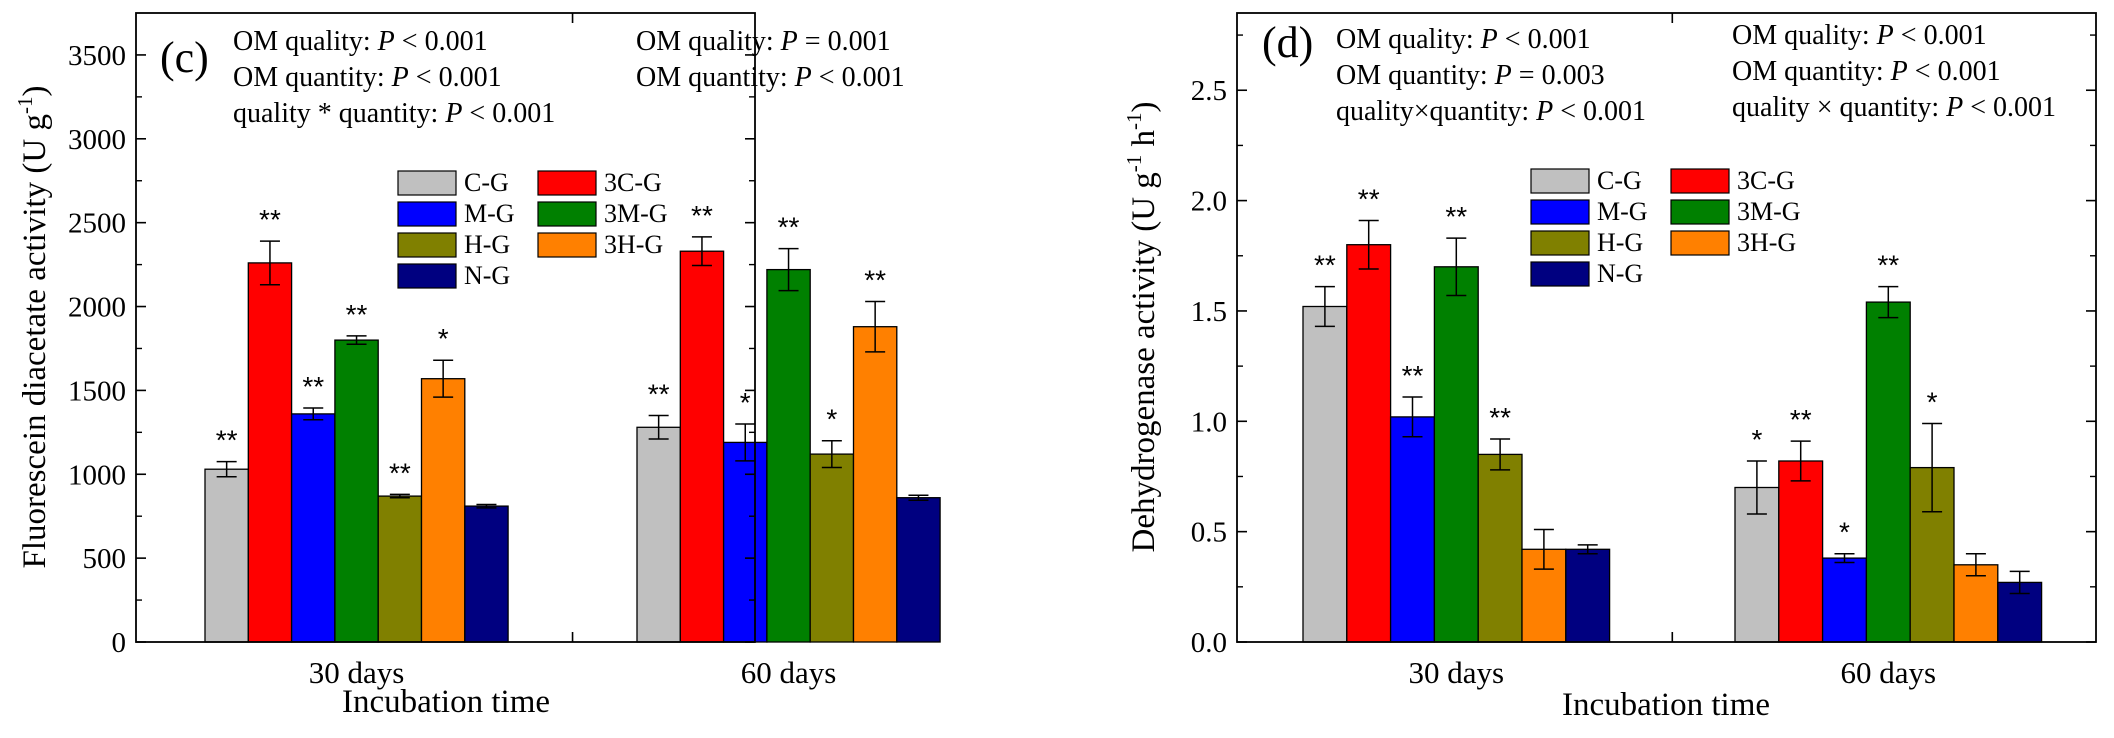 Image resolution: width=2114 pixels, height=738 pixels. Describe the element at coordinates (119, 643) in the screenshot. I see `y-tick-label: 0` at that location.